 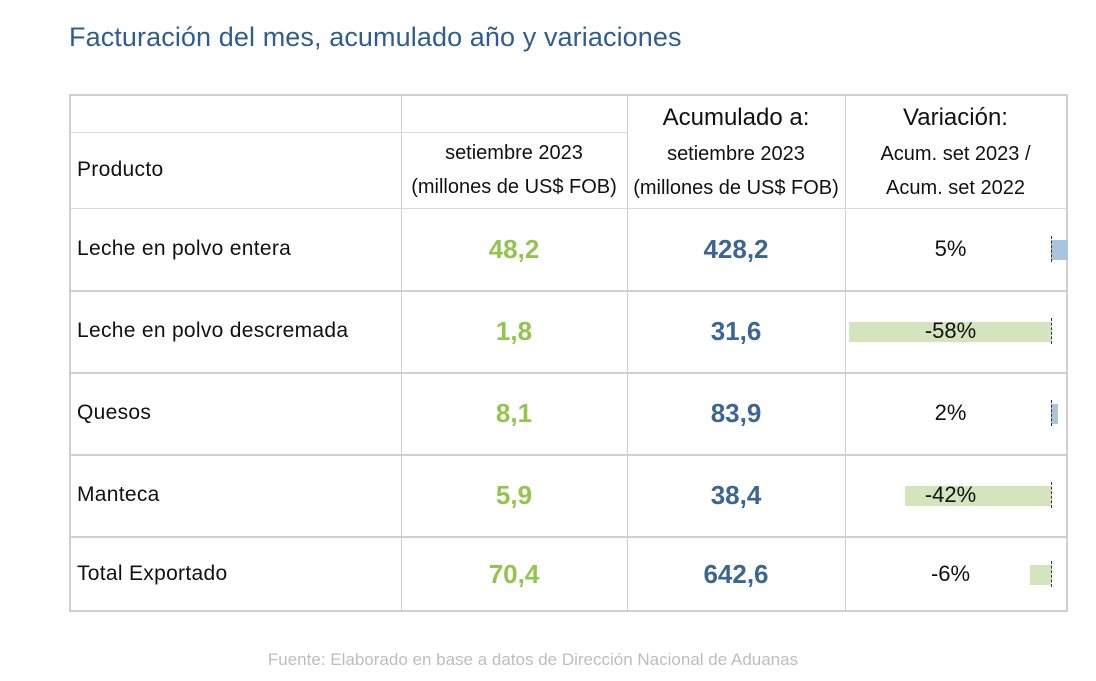 I want to click on header-accumulated-line2: (millones de US$ FOB), so click(x=736, y=188).